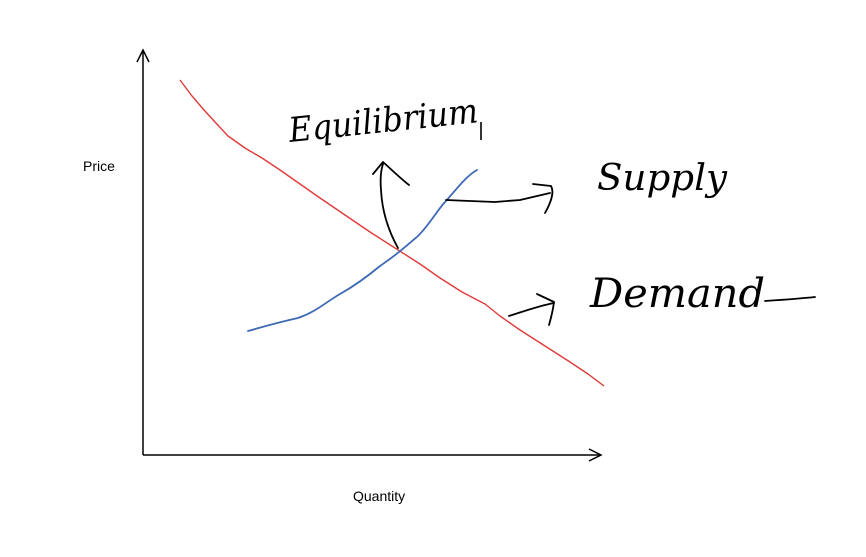  What do you see at coordinates (531, 309) in the screenshot?
I see `demand-arrow` at bounding box center [531, 309].